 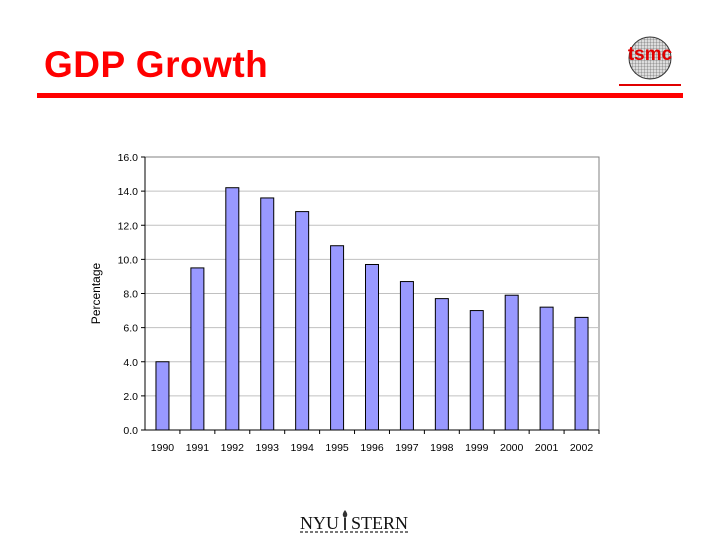 I want to click on bar-1997, so click(x=406, y=356).